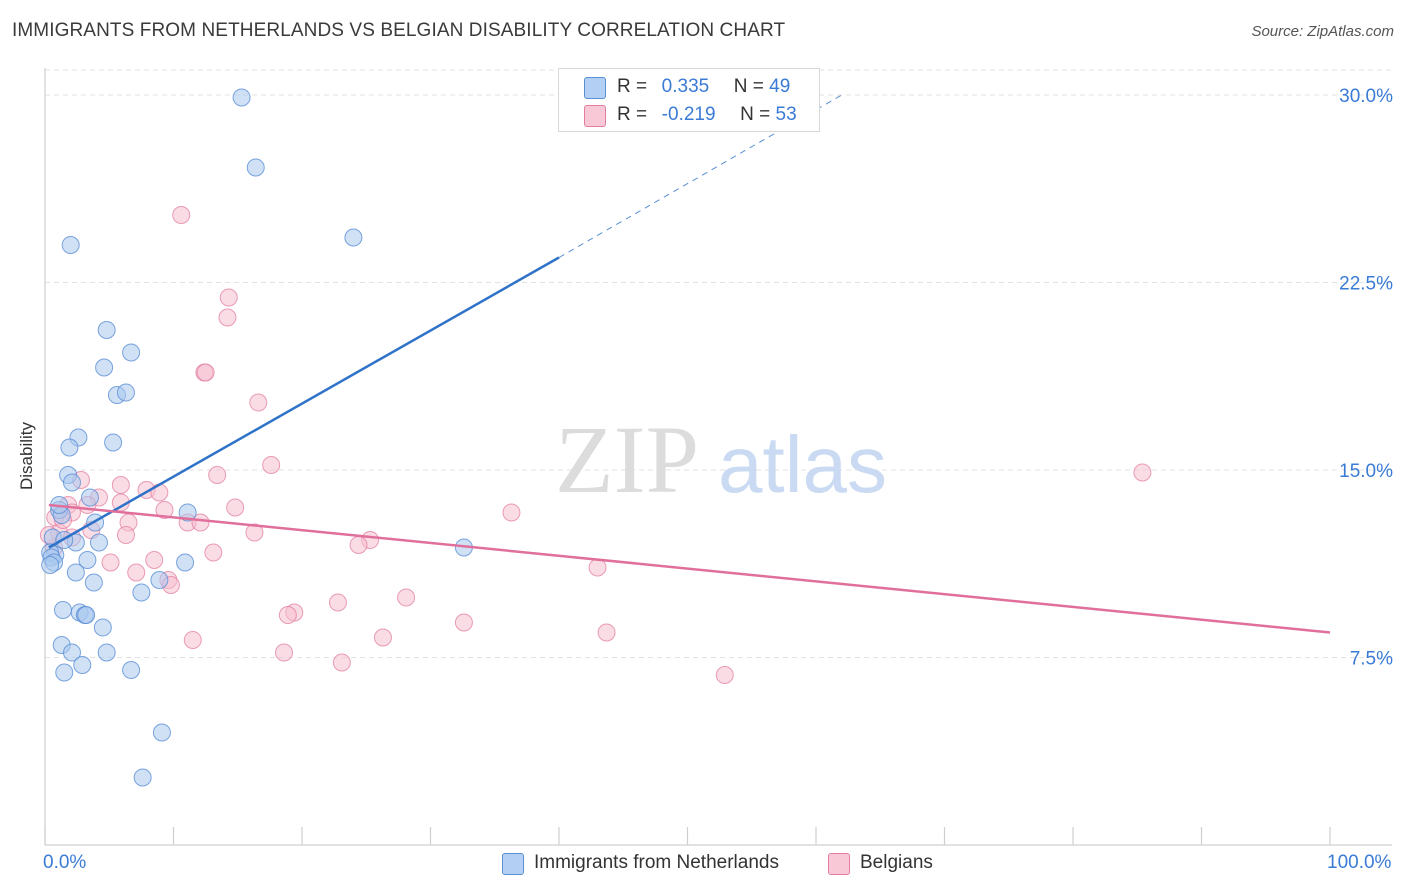  I want to click on bottom-legend-label-netherlands: Immigrants from Netherlands, so click(656, 862).